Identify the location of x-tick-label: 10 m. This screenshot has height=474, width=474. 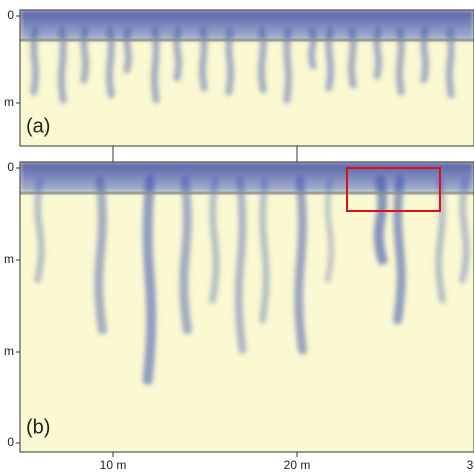
(113, 465).